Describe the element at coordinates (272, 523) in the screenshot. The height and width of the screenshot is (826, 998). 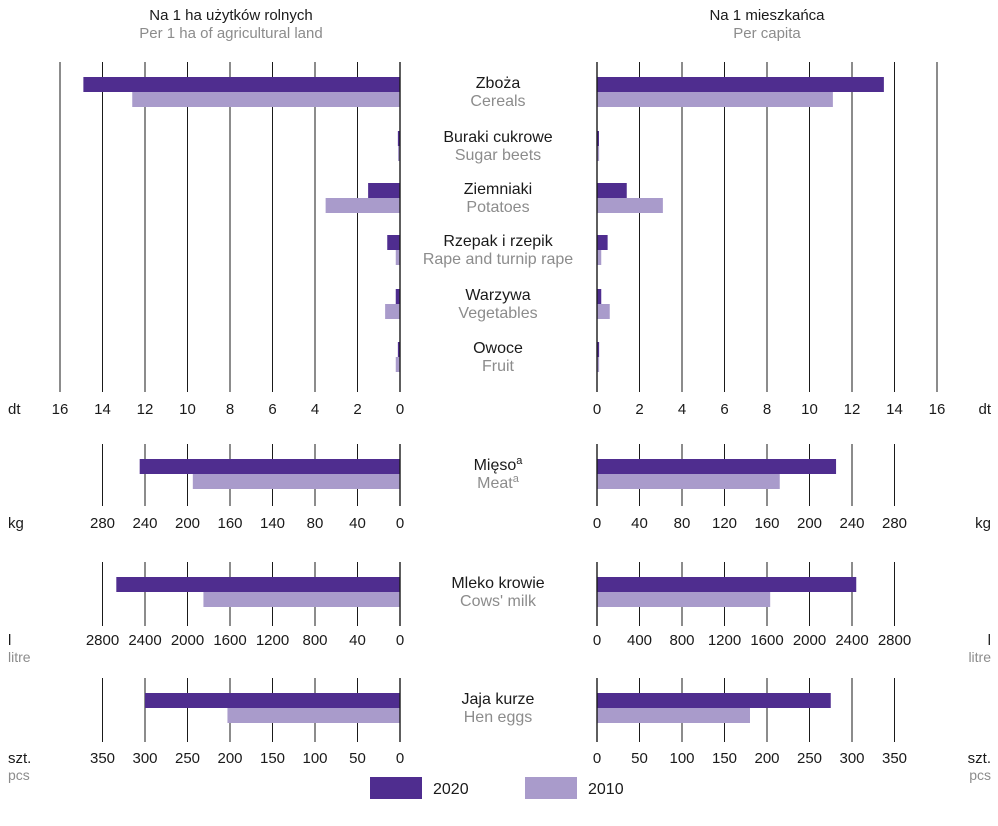
I see `tick-label-left: 140` at that location.